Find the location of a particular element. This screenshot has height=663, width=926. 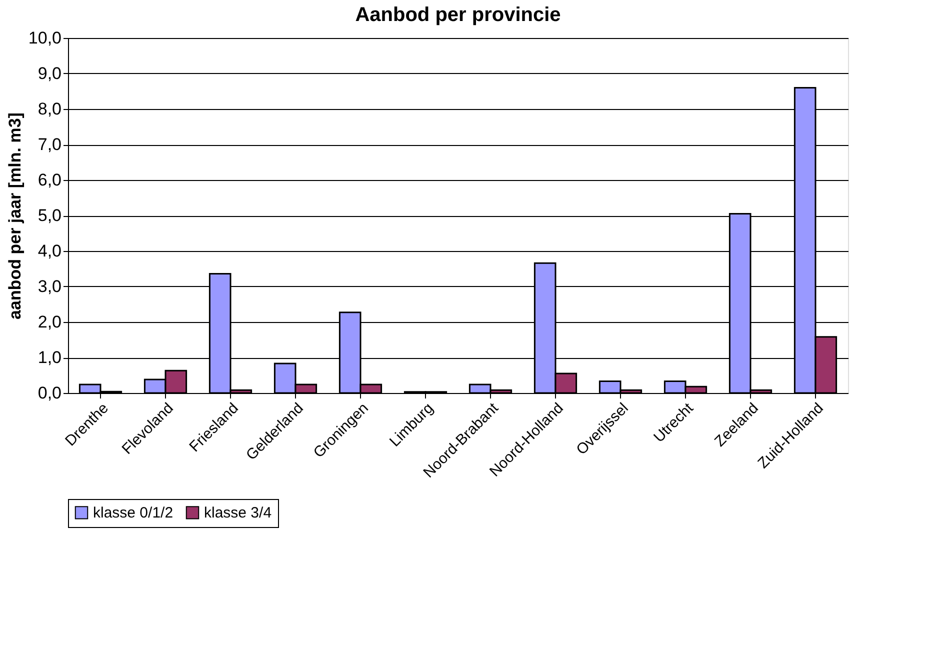

chart-title: Aanbod per provincie is located at coordinates (458, 15).